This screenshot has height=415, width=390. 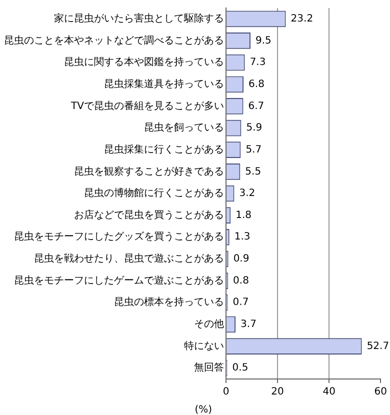 What do you see at coordinates (378, 346) in the screenshot?
I see `data-label: 52.7` at bounding box center [378, 346].